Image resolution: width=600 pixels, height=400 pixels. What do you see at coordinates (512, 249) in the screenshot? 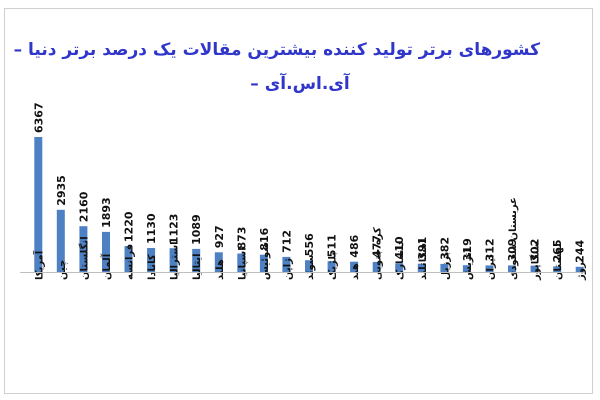
I see `bar-value-label: 309` at bounding box center [512, 249].